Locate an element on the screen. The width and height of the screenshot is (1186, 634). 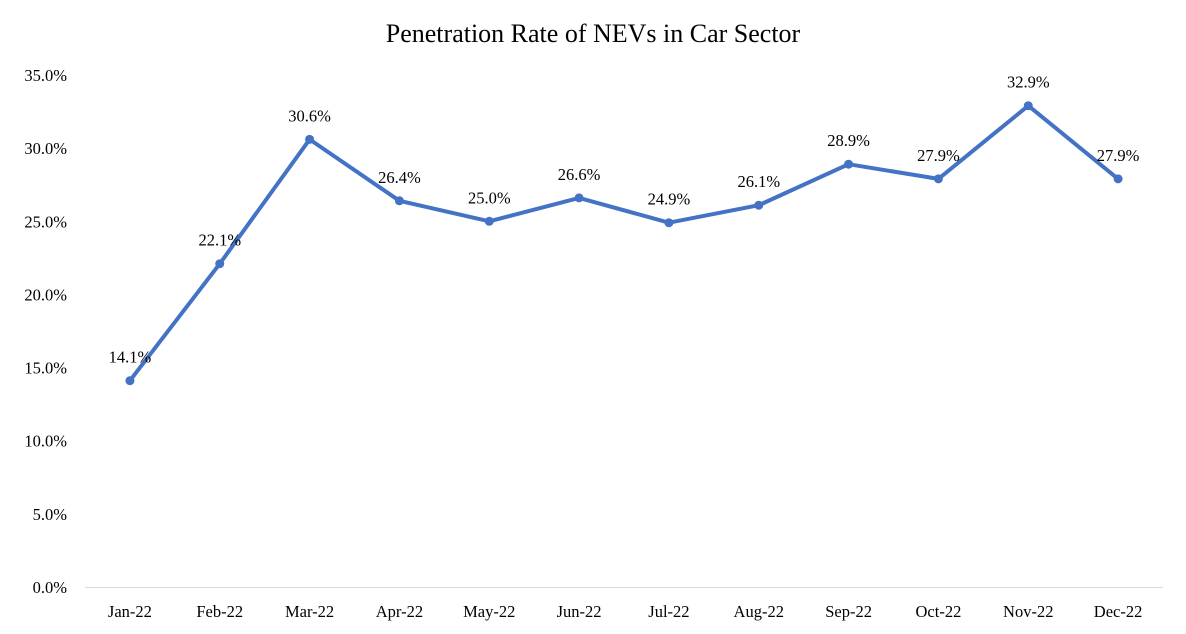
y-tick-label: 5.0% is located at coordinates (50, 514).